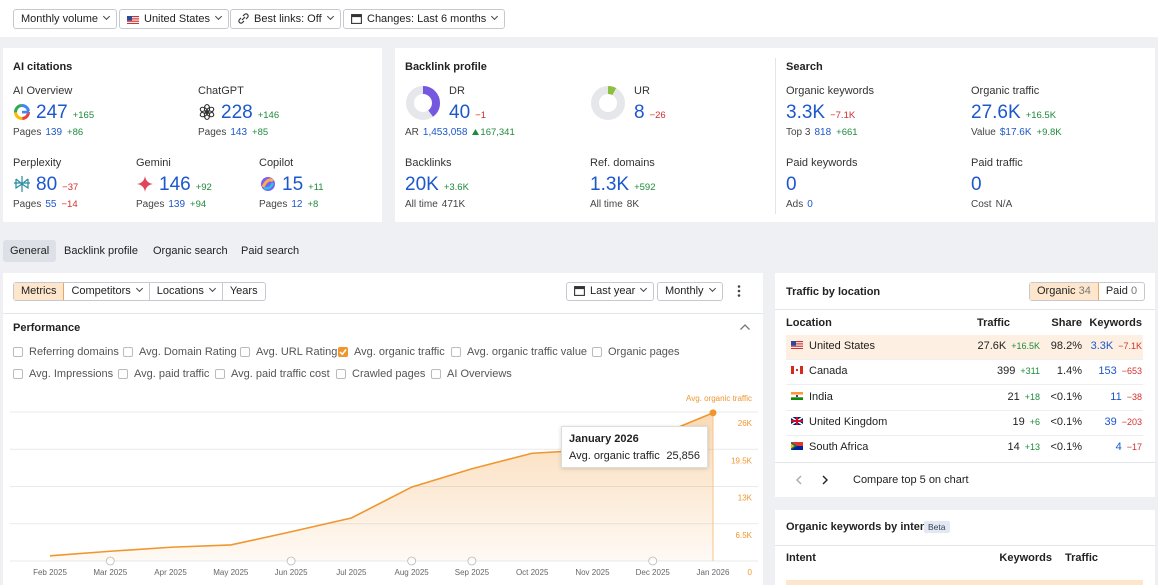 The height and width of the screenshot is (585, 1158). What do you see at coordinates (163, 374) in the screenshot?
I see `metric-checkbox: Avg. paid traffic` at bounding box center [163, 374].